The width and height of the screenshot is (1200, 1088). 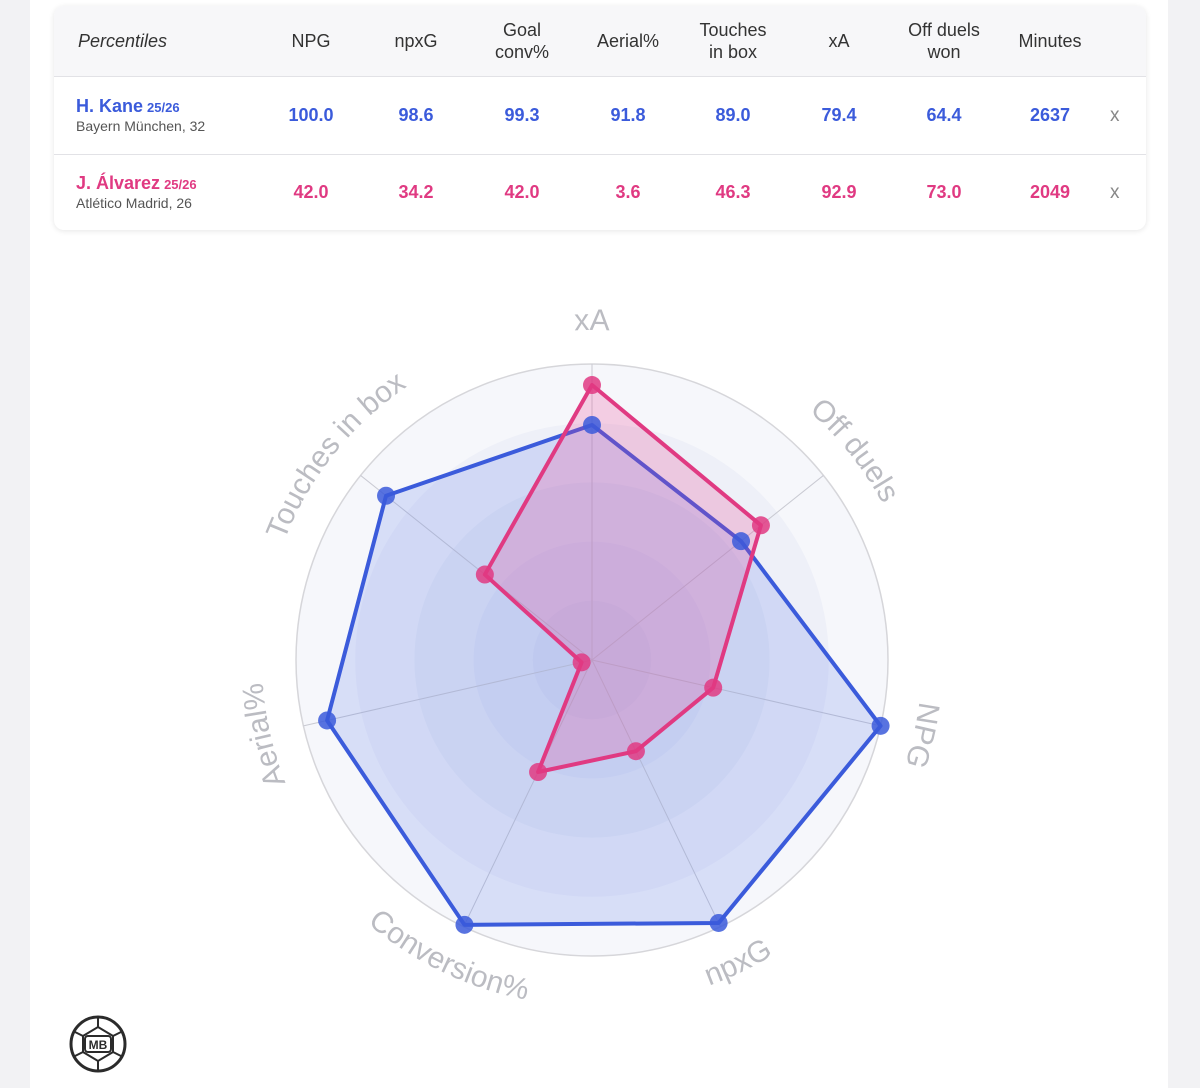 I want to click on player-2-season: 25/26, so click(x=180, y=184).